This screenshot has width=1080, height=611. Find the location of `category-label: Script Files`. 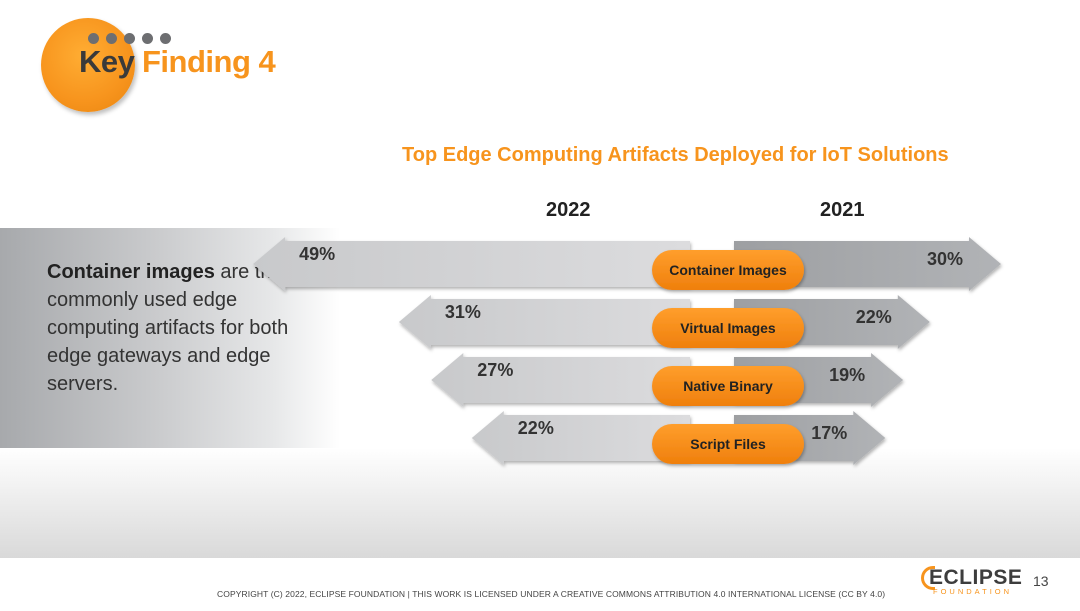

category-label: Script Files is located at coordinates (728, 444).